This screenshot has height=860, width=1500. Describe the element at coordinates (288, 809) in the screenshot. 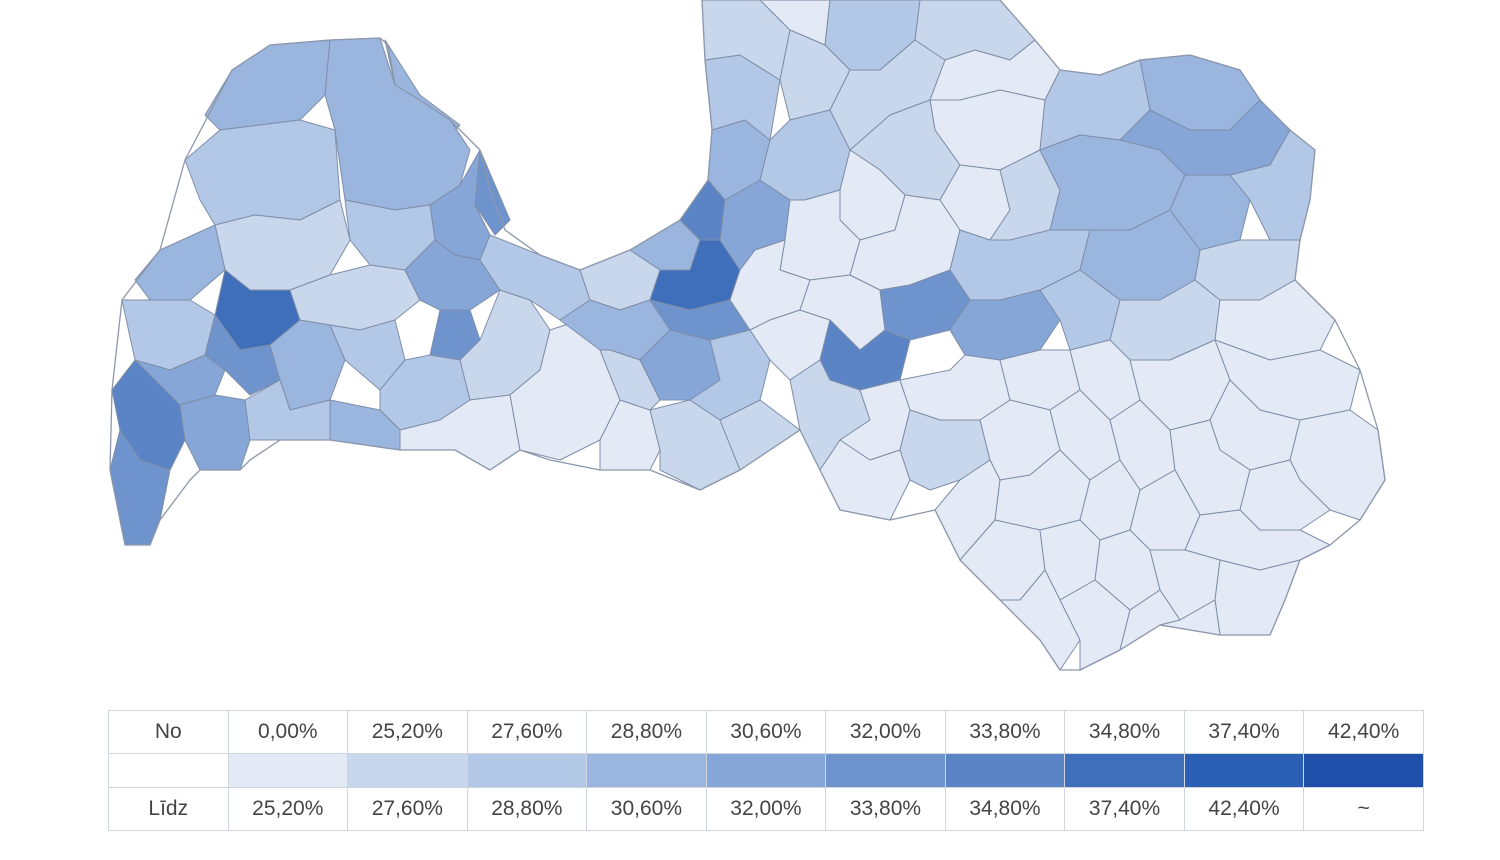

I see `legend-to-value: 25,20%` at that location.